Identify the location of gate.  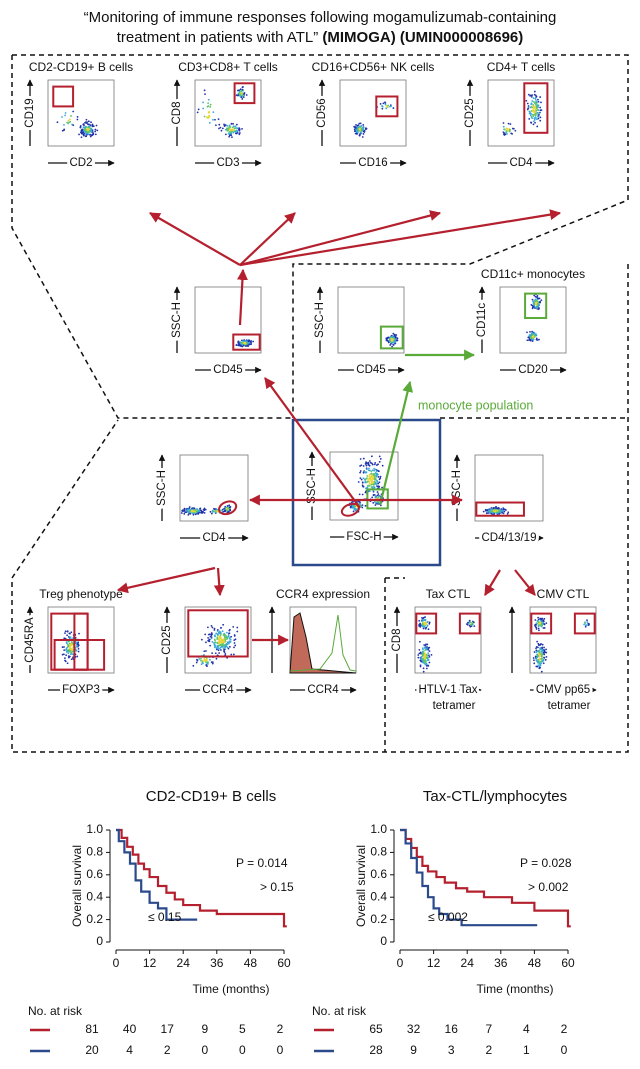
(584, 623).